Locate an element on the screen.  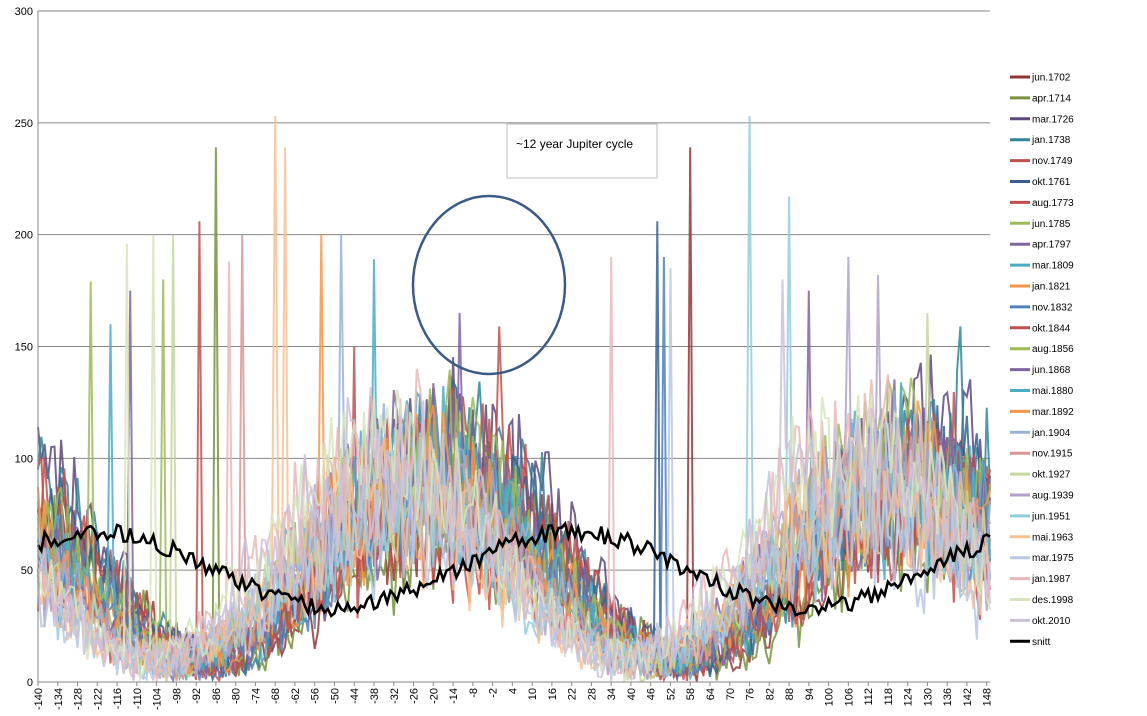
x-tick-label: -128 is located at coordinates (79, 699).